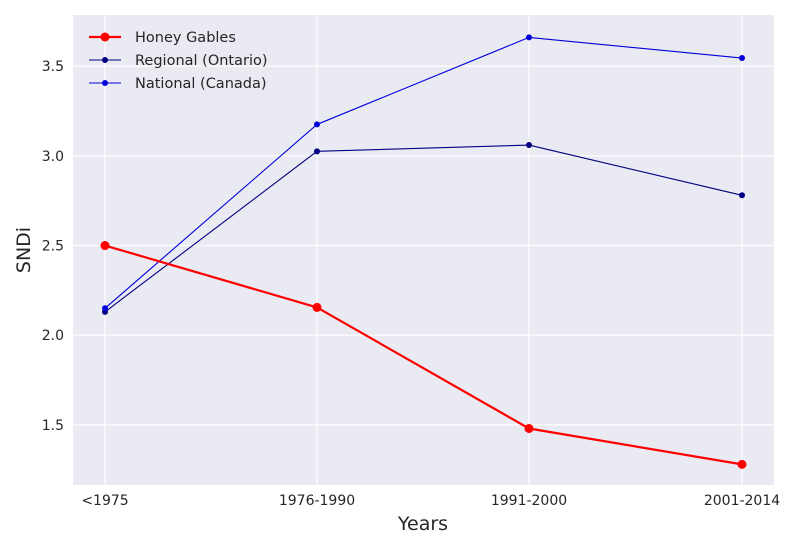  What do you see at coordinates (104, 501) in the screenshot?
I see `x-tick-label: <1975` at bounding box center [104, 501].